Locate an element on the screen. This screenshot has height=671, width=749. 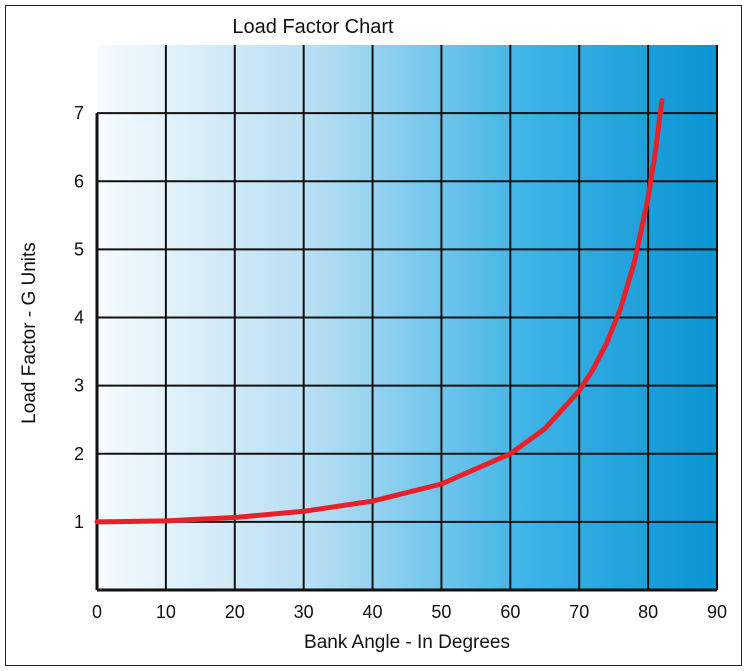
x-axis-ticks: 0 10 20 30 40 50 60 70 80 90 is located at coordinates (409, 612).